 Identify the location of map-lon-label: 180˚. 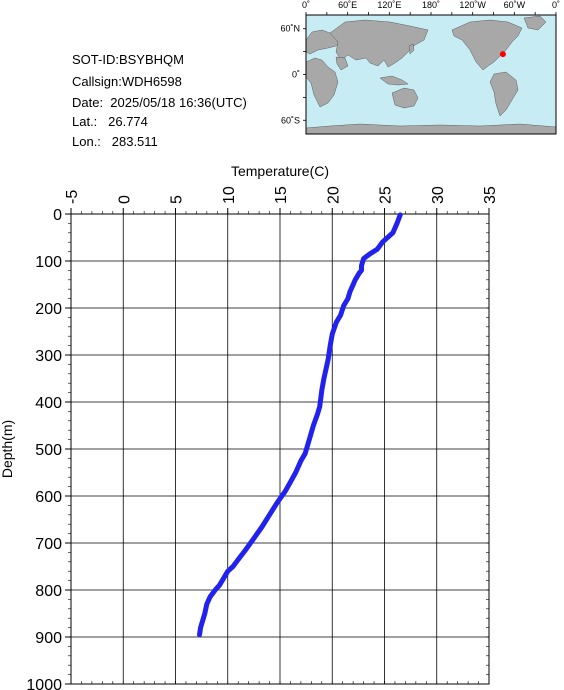
(431, 5).